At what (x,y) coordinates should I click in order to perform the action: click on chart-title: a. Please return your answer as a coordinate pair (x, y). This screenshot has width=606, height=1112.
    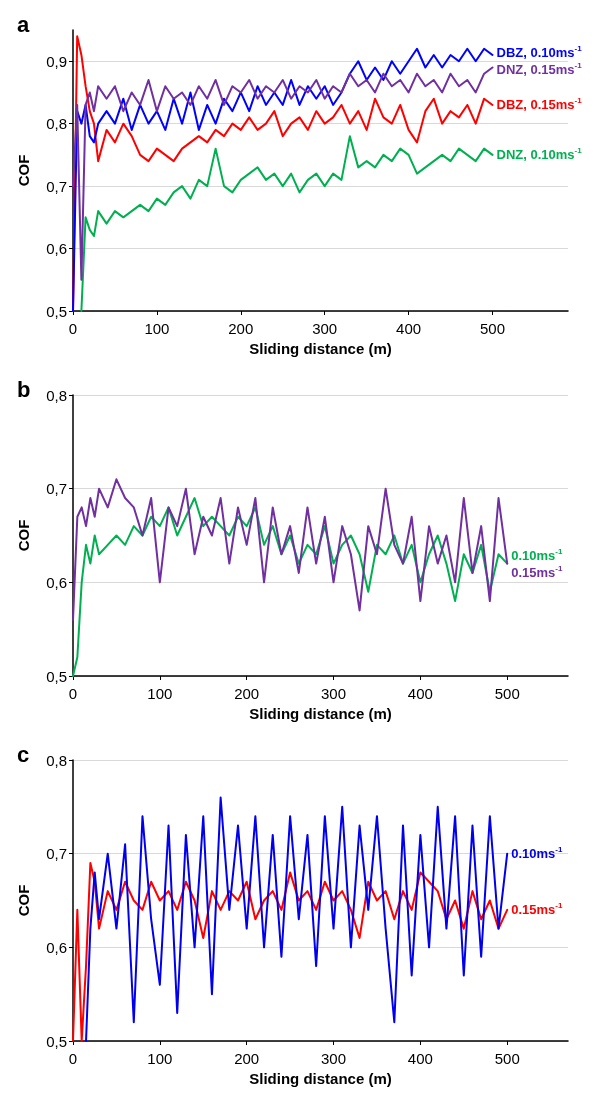
    Looking at the image, I should click on (23, 24).